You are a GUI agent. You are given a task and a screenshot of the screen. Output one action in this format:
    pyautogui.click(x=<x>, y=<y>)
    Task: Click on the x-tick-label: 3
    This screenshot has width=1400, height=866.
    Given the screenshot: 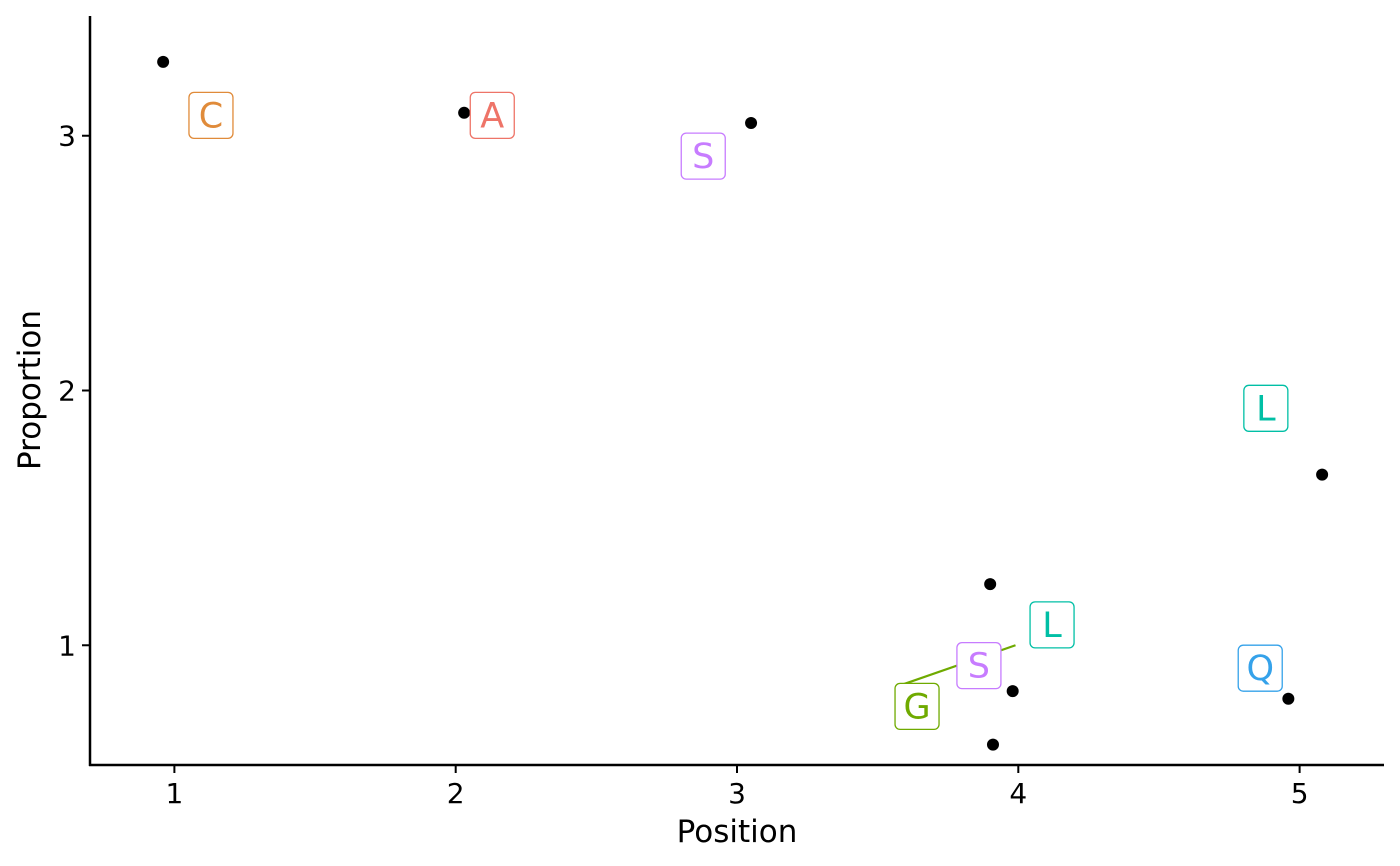 What is the action you would take?
    pyautogui.click(x=737, y=793)
    